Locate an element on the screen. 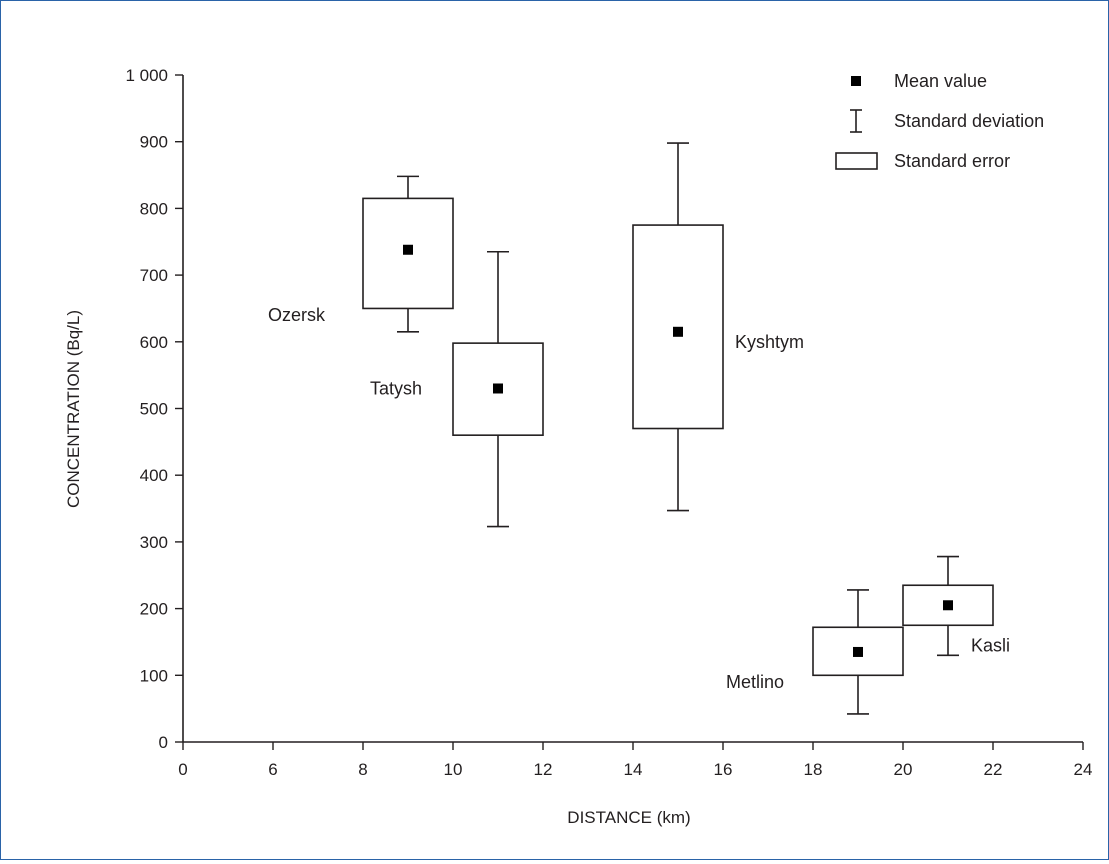 Image resolution: width=1109 pixels, height=864 pixels. legend-se-symbol is located at coordinates (856, 161).